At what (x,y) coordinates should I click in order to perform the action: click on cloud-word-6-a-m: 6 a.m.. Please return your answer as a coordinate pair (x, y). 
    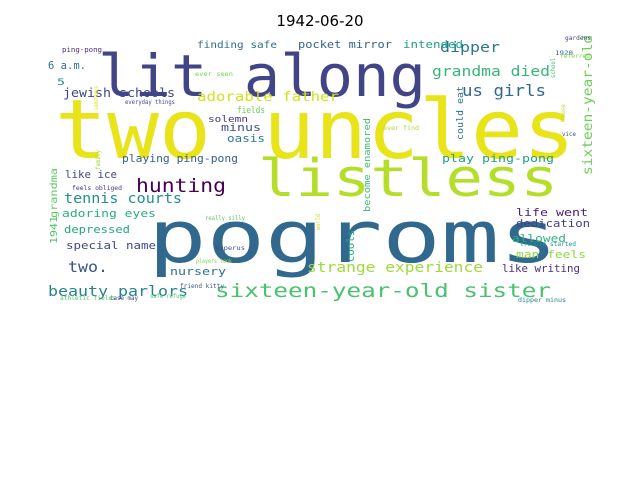
    Looking at the image, I should click on (67, 65).